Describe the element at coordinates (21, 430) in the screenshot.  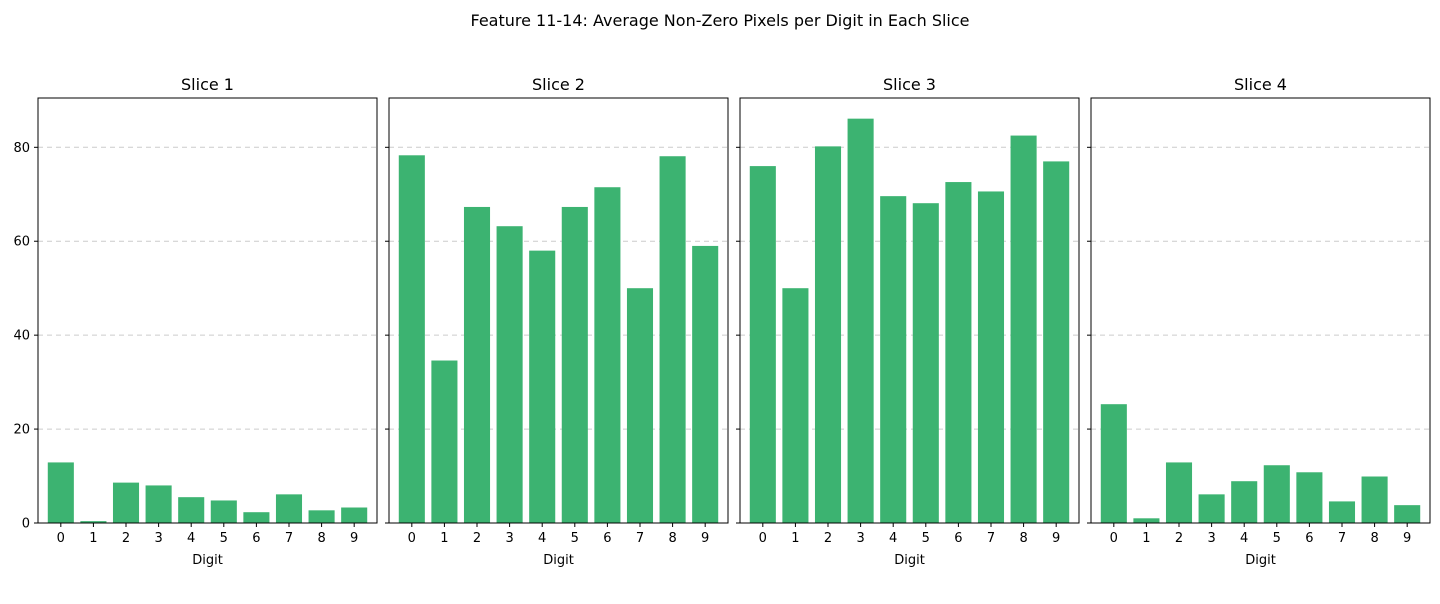
I see `y-tick-label: 20` at that location.